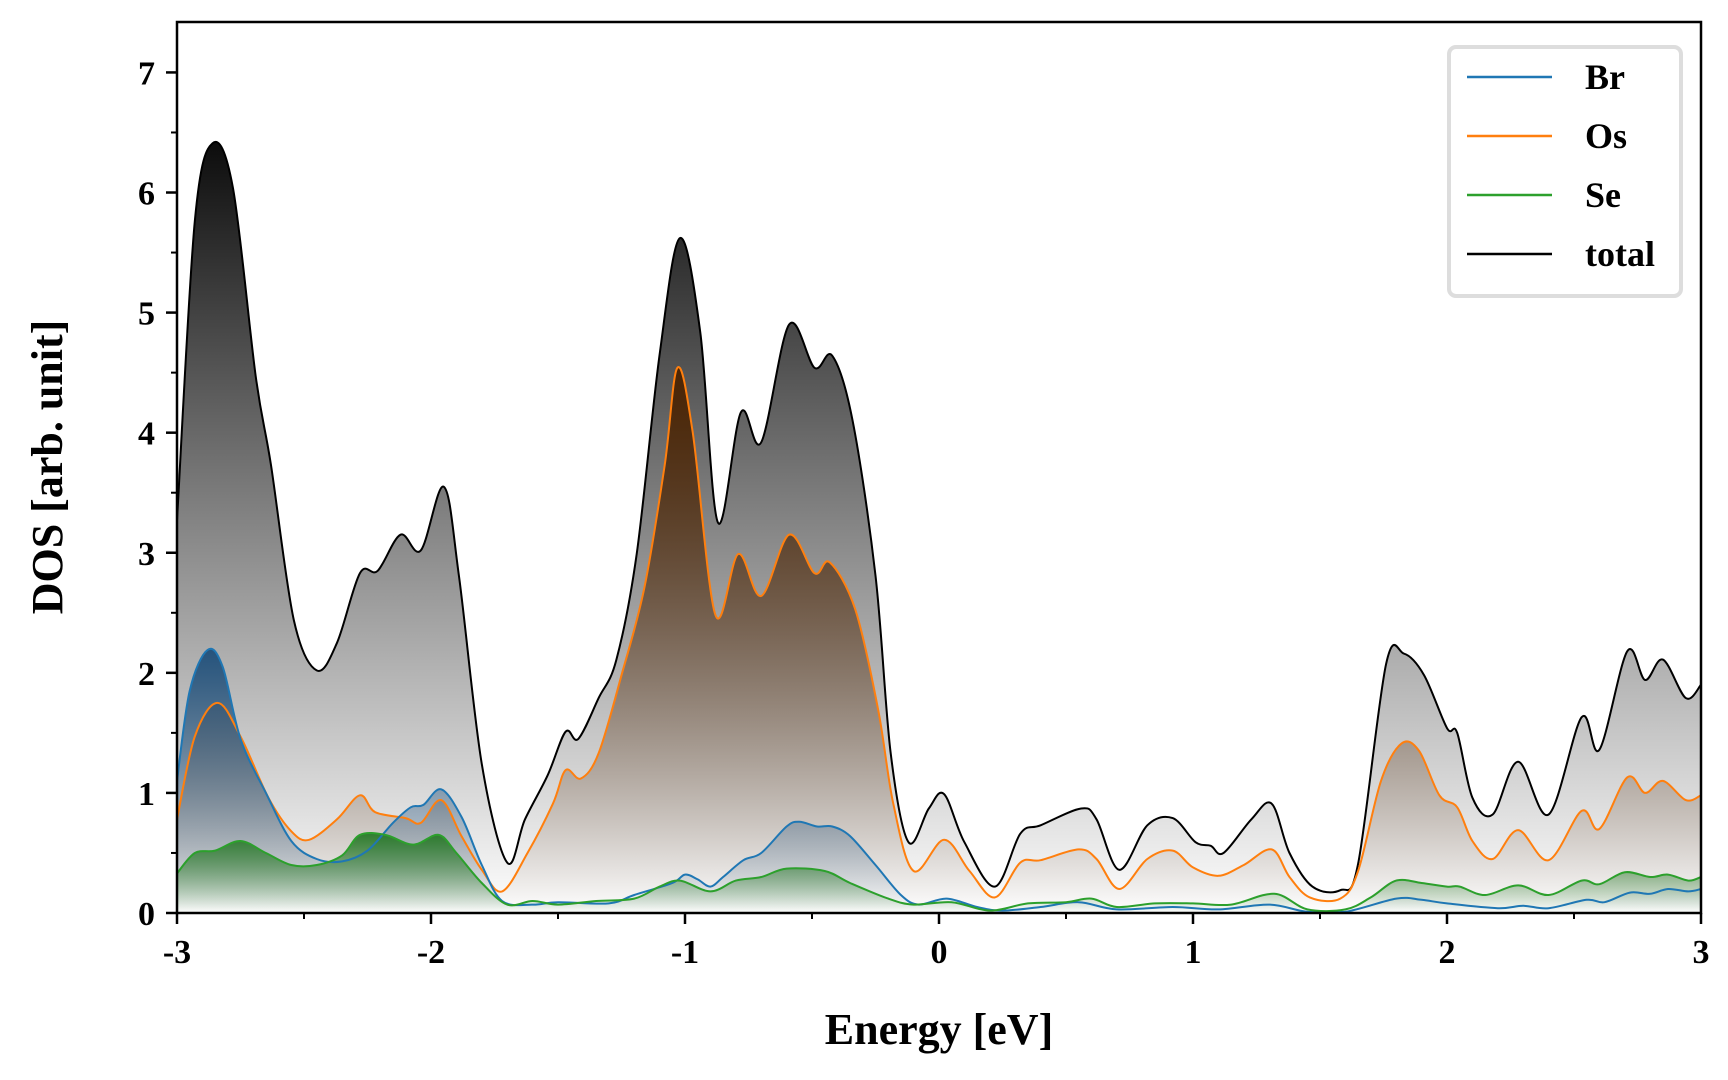  Describe the element at coordinates (1605, 77) in the screenshot. I see `legend-label-br: Br` at that location.